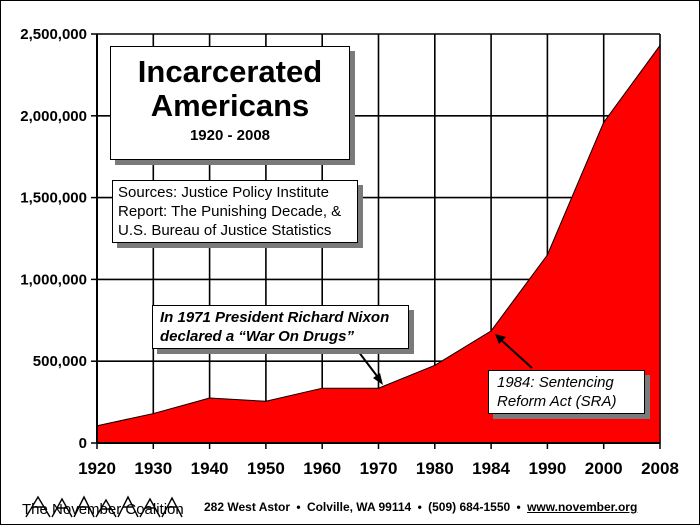 The width and height of the screenshot is (700, 525). I want to click on y-tick-label: 2,500,000, so click(53, 34).